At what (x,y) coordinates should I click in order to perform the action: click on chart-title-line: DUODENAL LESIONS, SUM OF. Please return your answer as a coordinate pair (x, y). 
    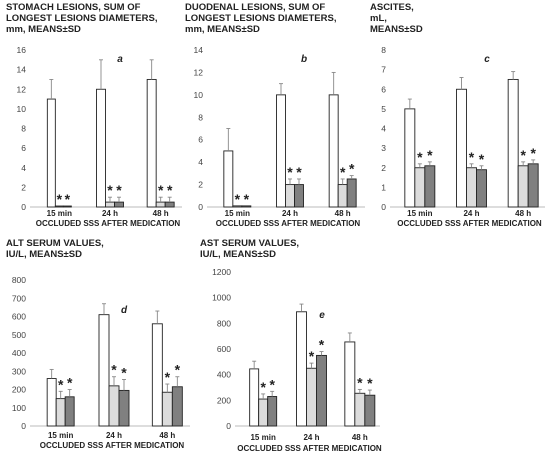
    Looking at the image, I should click on (255, 7).